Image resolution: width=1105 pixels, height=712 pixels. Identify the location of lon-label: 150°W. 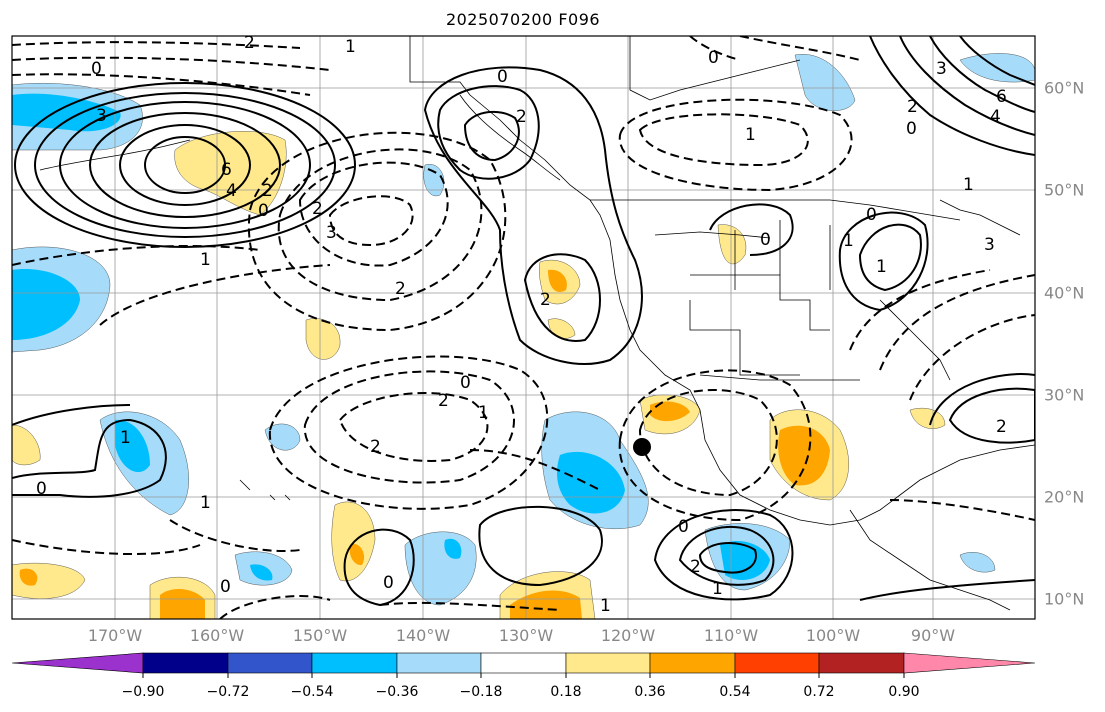
(320, 635).